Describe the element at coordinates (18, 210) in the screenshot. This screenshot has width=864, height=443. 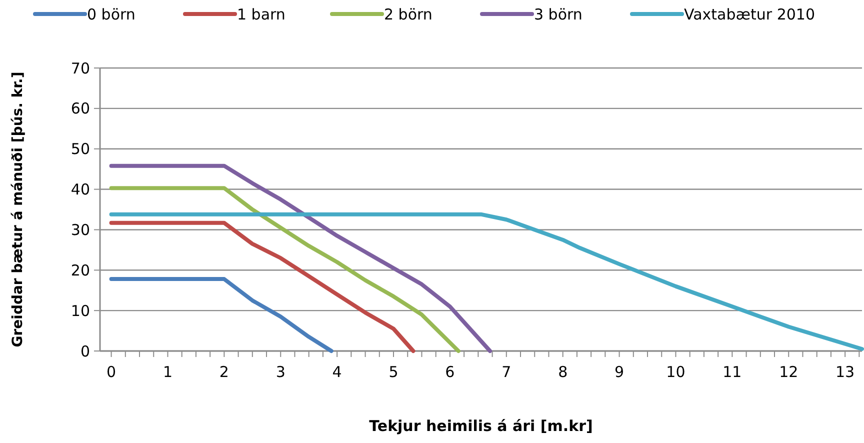
I see `y-axis-title: Greiddar bætur á mánuði [þús. kr.]` at that location.